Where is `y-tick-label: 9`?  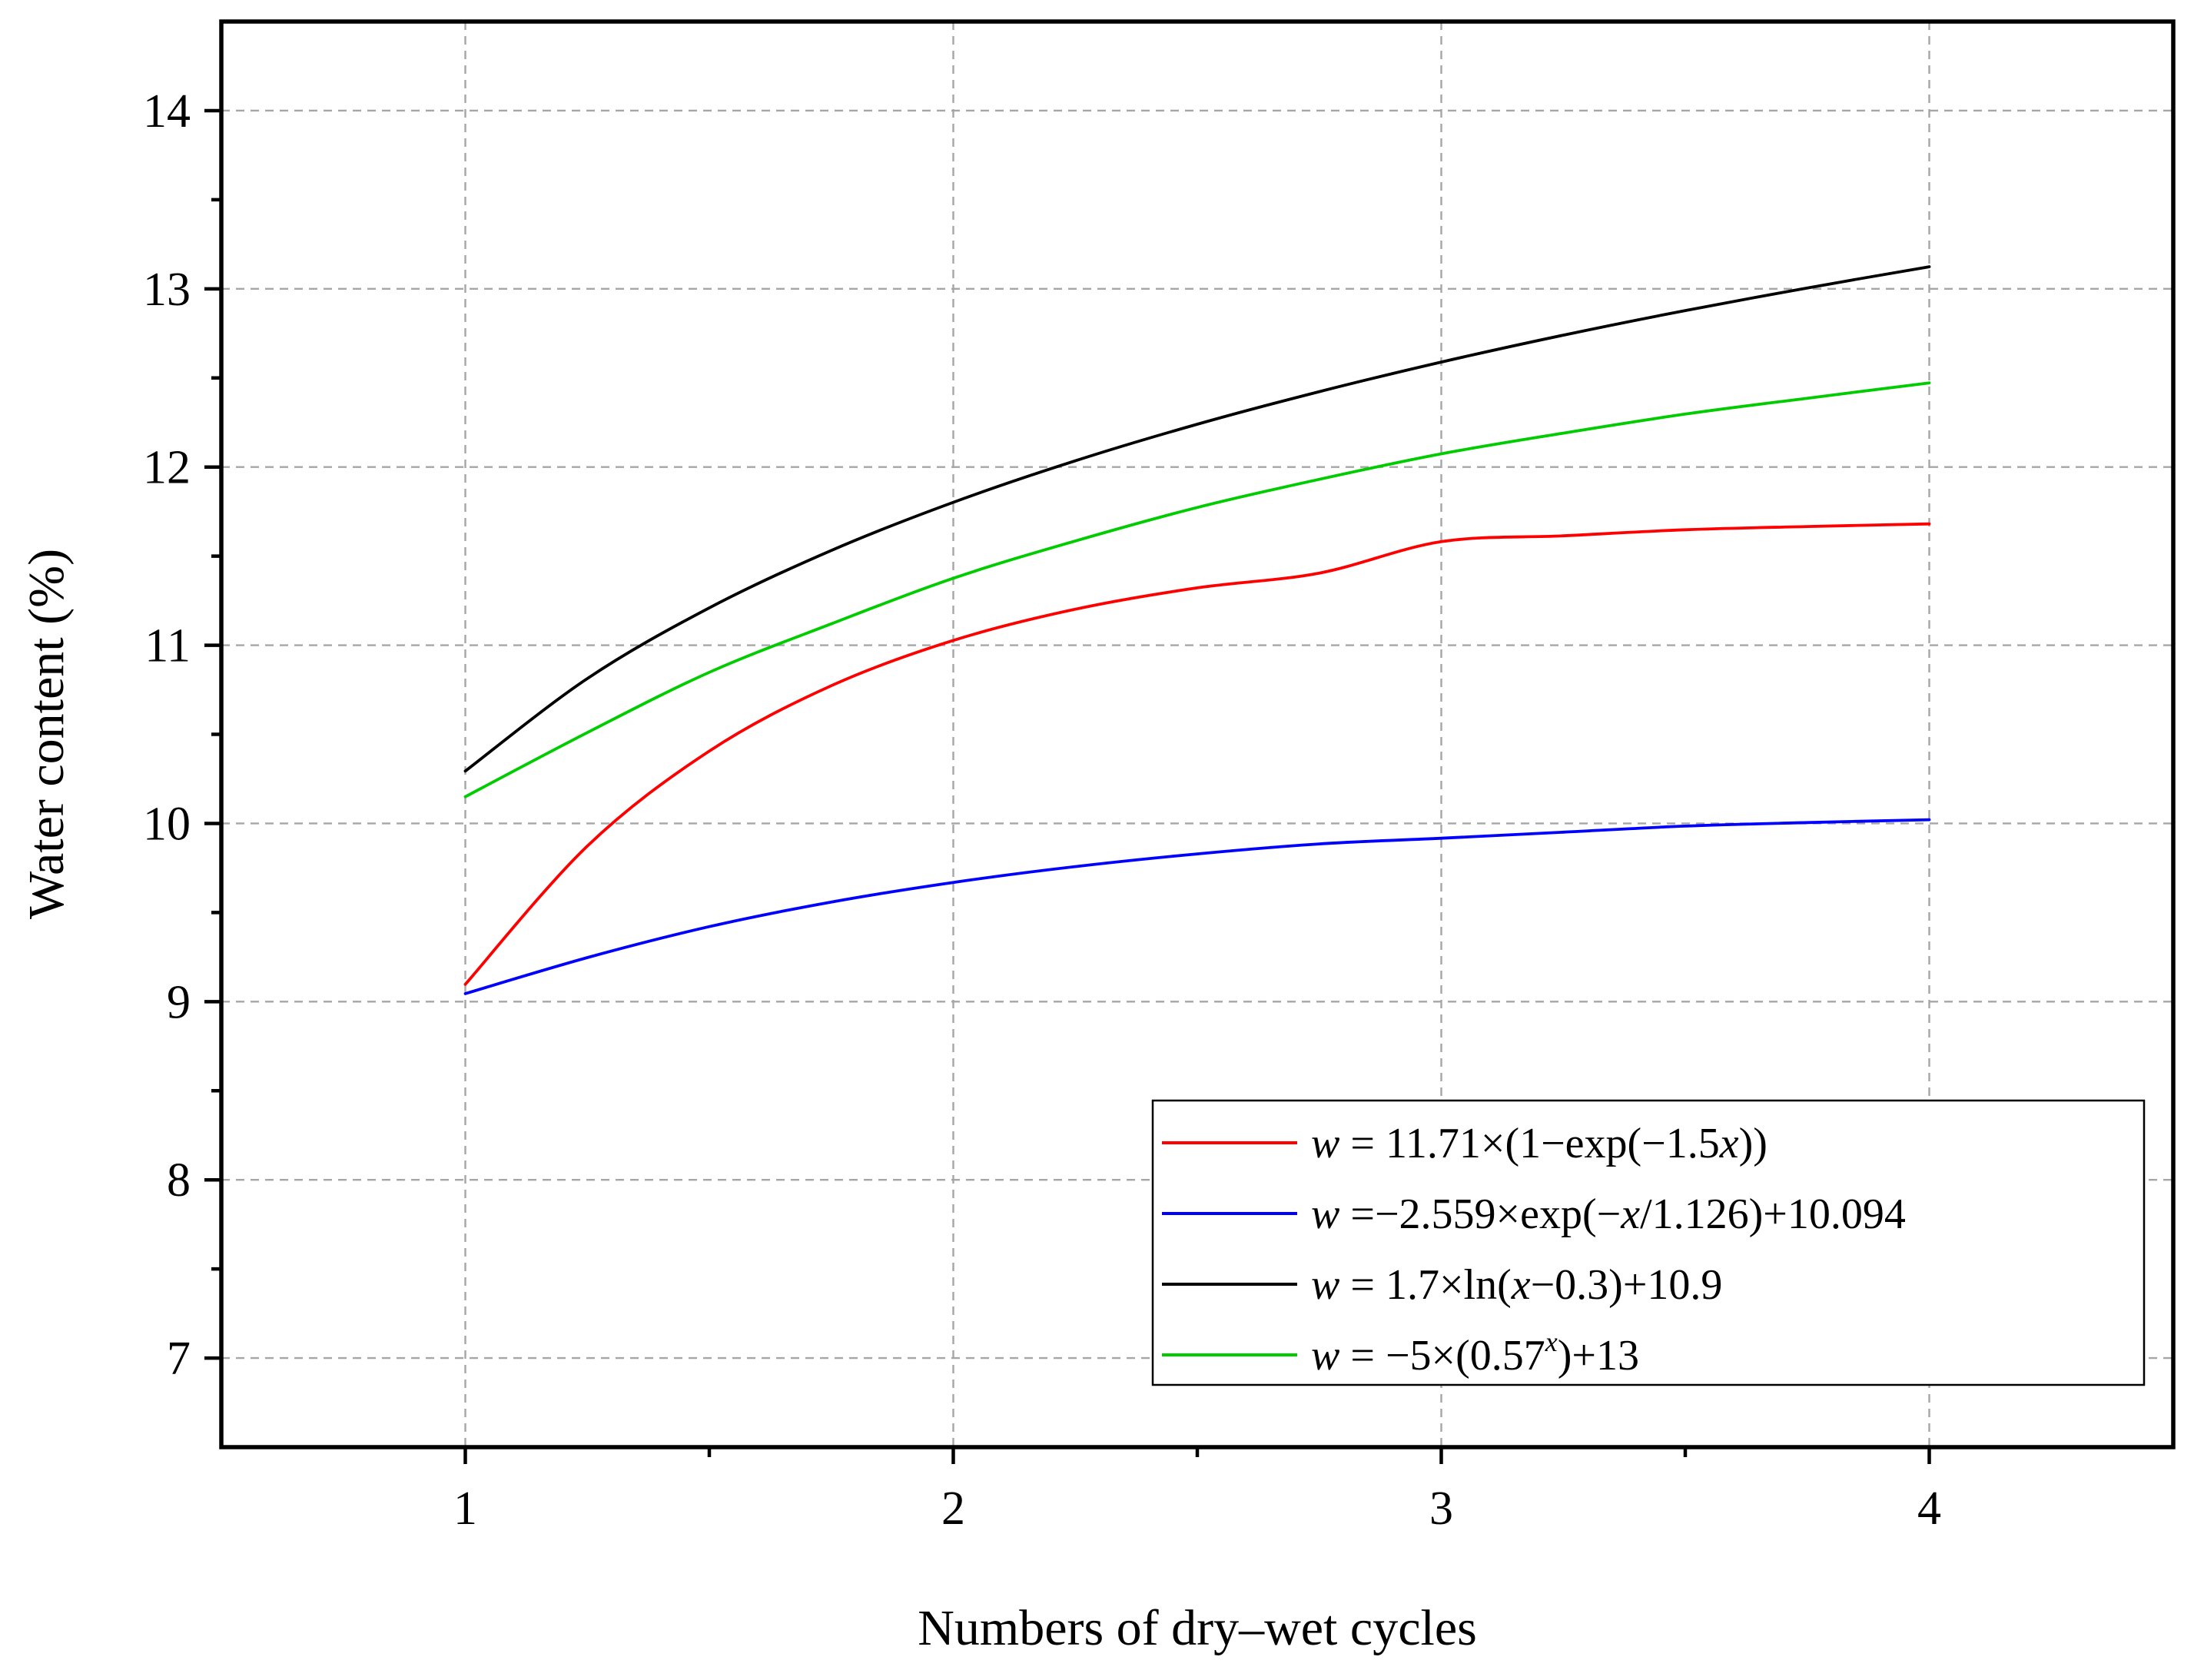
y-tick-label: 9 is located at coordinates (179, 1002).